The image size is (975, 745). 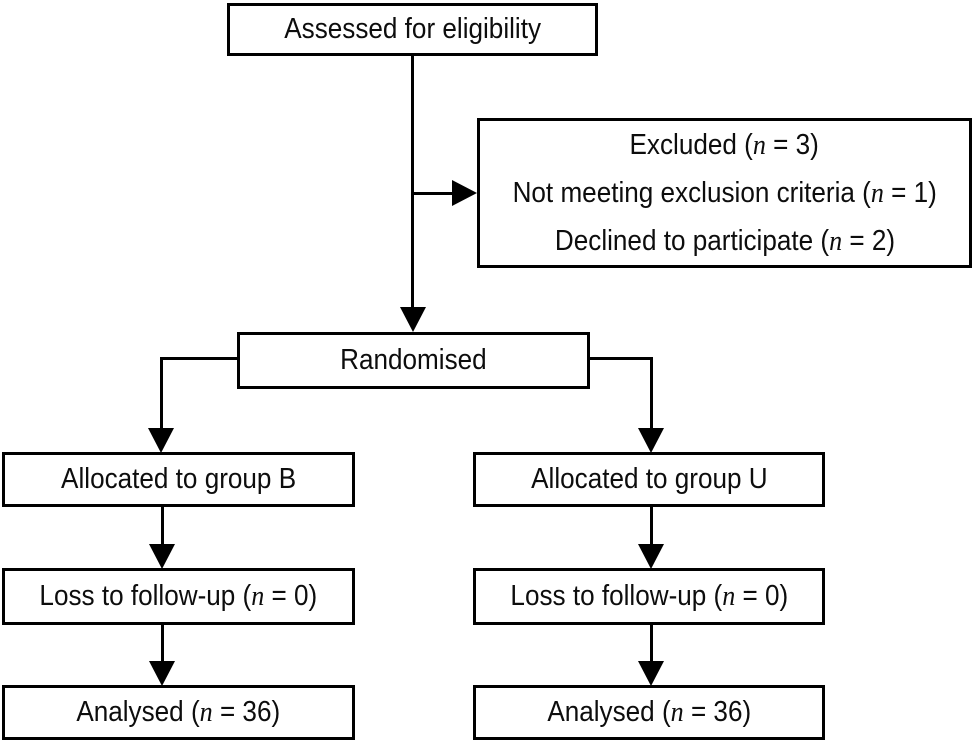 I want to click on allocated-u-label: Allocated to group U, so click(x=649, y=479).